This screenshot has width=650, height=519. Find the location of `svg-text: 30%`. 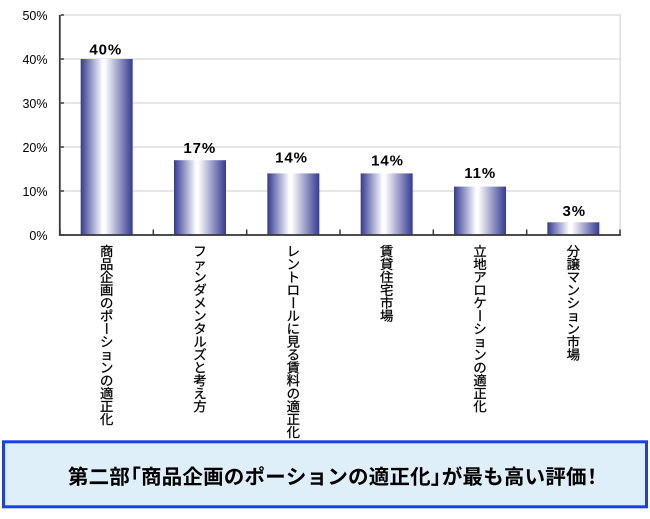

svg-text: 30% is located at coordinates (34, 104).